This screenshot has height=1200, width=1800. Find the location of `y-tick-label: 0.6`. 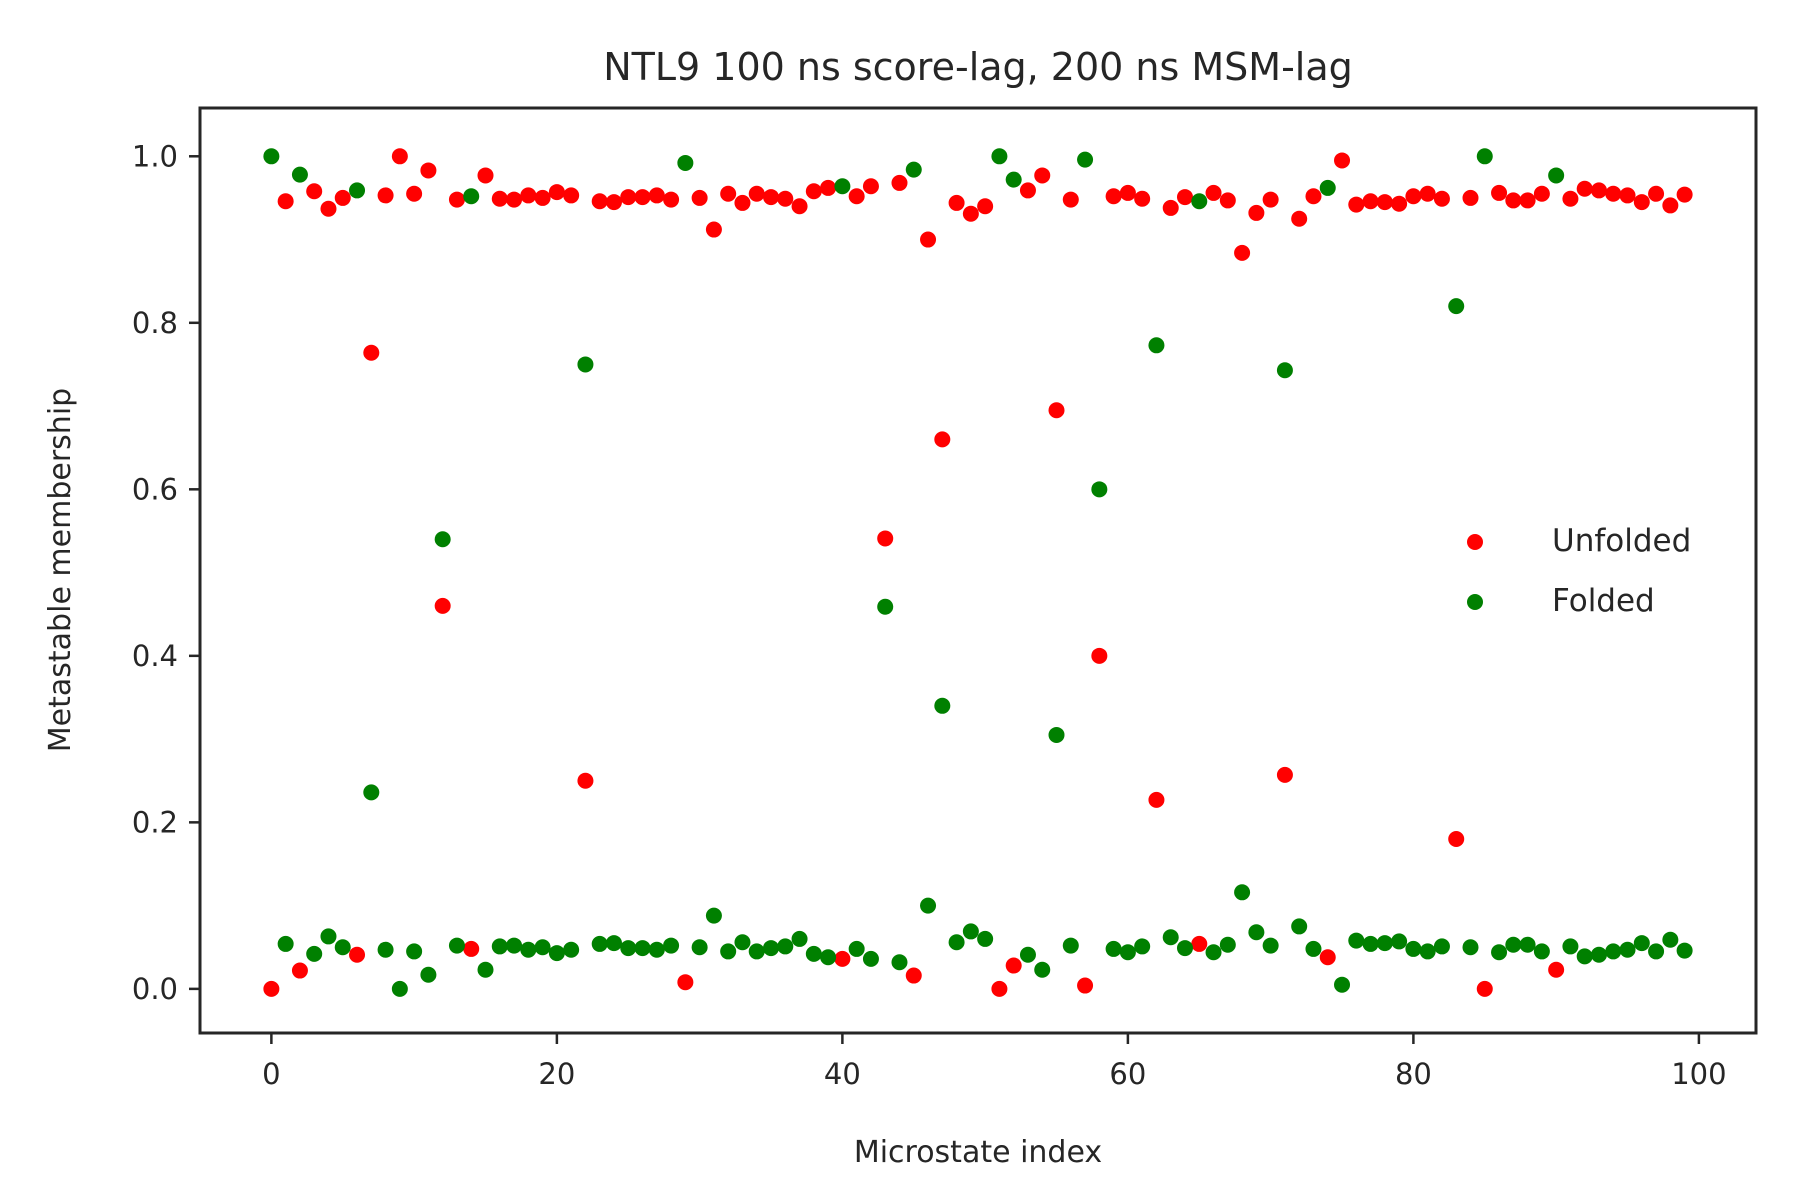

y-tick-label: 0.6 is located at coordinates (155, 489).